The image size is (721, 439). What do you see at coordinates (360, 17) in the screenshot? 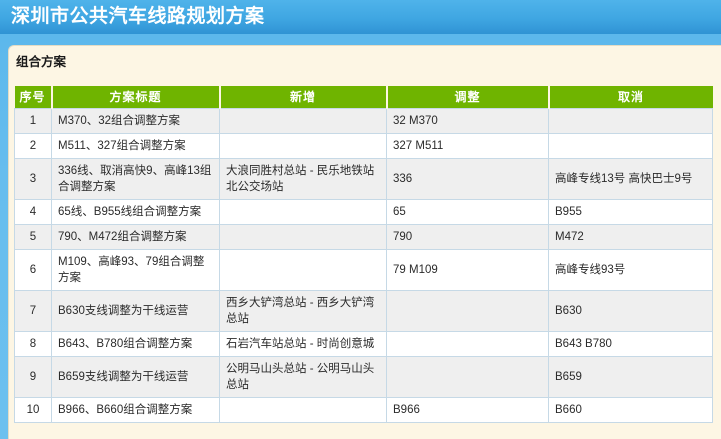
I see `title-bar: 深圳市公共汽车线路规划方案` at bounding box center [360, 17].